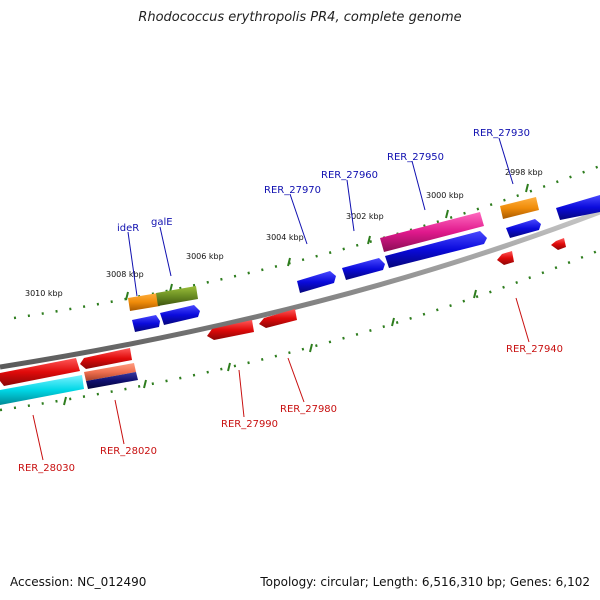  What do you see at coordinates (578, 207) in the screenshot?
I see `cds-forward` at bounding box center [578, 207].